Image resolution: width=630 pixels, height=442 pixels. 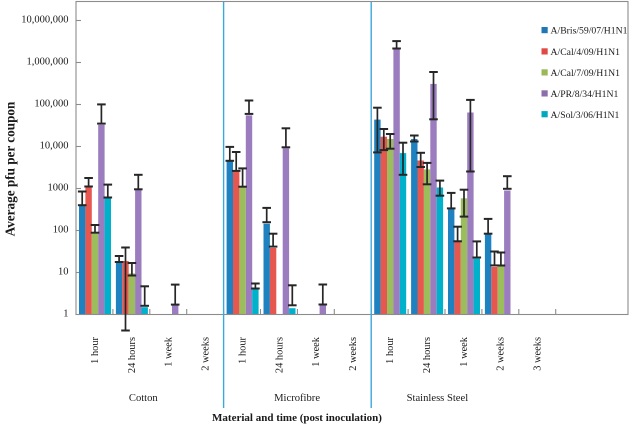 I want to click on svg-text: 10, so click(x=63, y=272).